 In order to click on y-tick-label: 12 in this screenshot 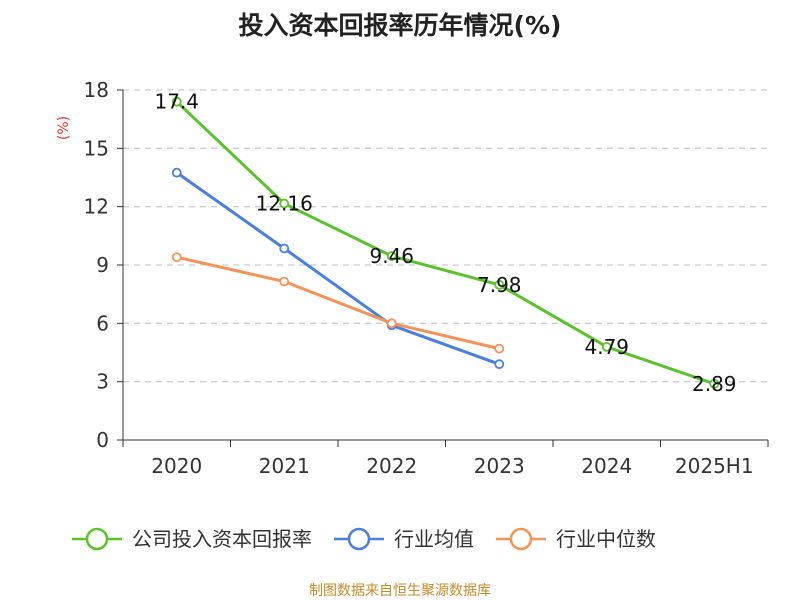, I will do `click(96, 207)`.